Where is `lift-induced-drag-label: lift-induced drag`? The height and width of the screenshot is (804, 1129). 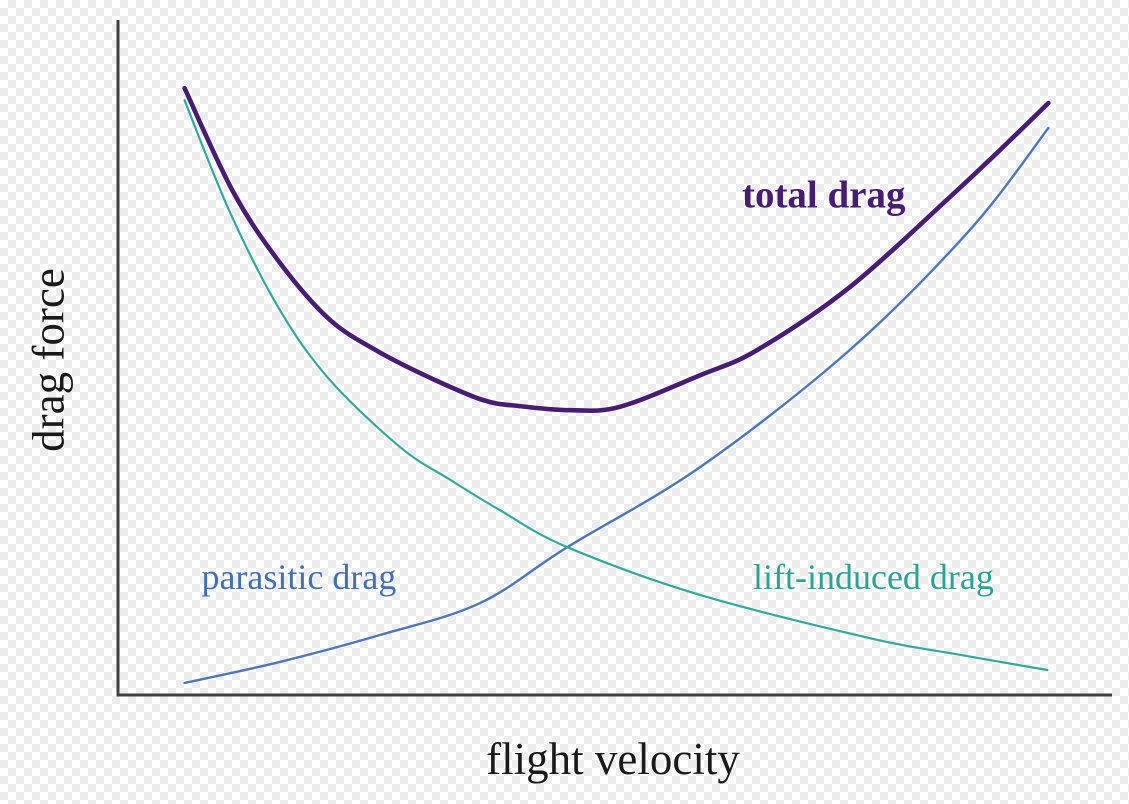 lift-induced-drag-label: lift-induced drag is located at coordinates (873, 576).